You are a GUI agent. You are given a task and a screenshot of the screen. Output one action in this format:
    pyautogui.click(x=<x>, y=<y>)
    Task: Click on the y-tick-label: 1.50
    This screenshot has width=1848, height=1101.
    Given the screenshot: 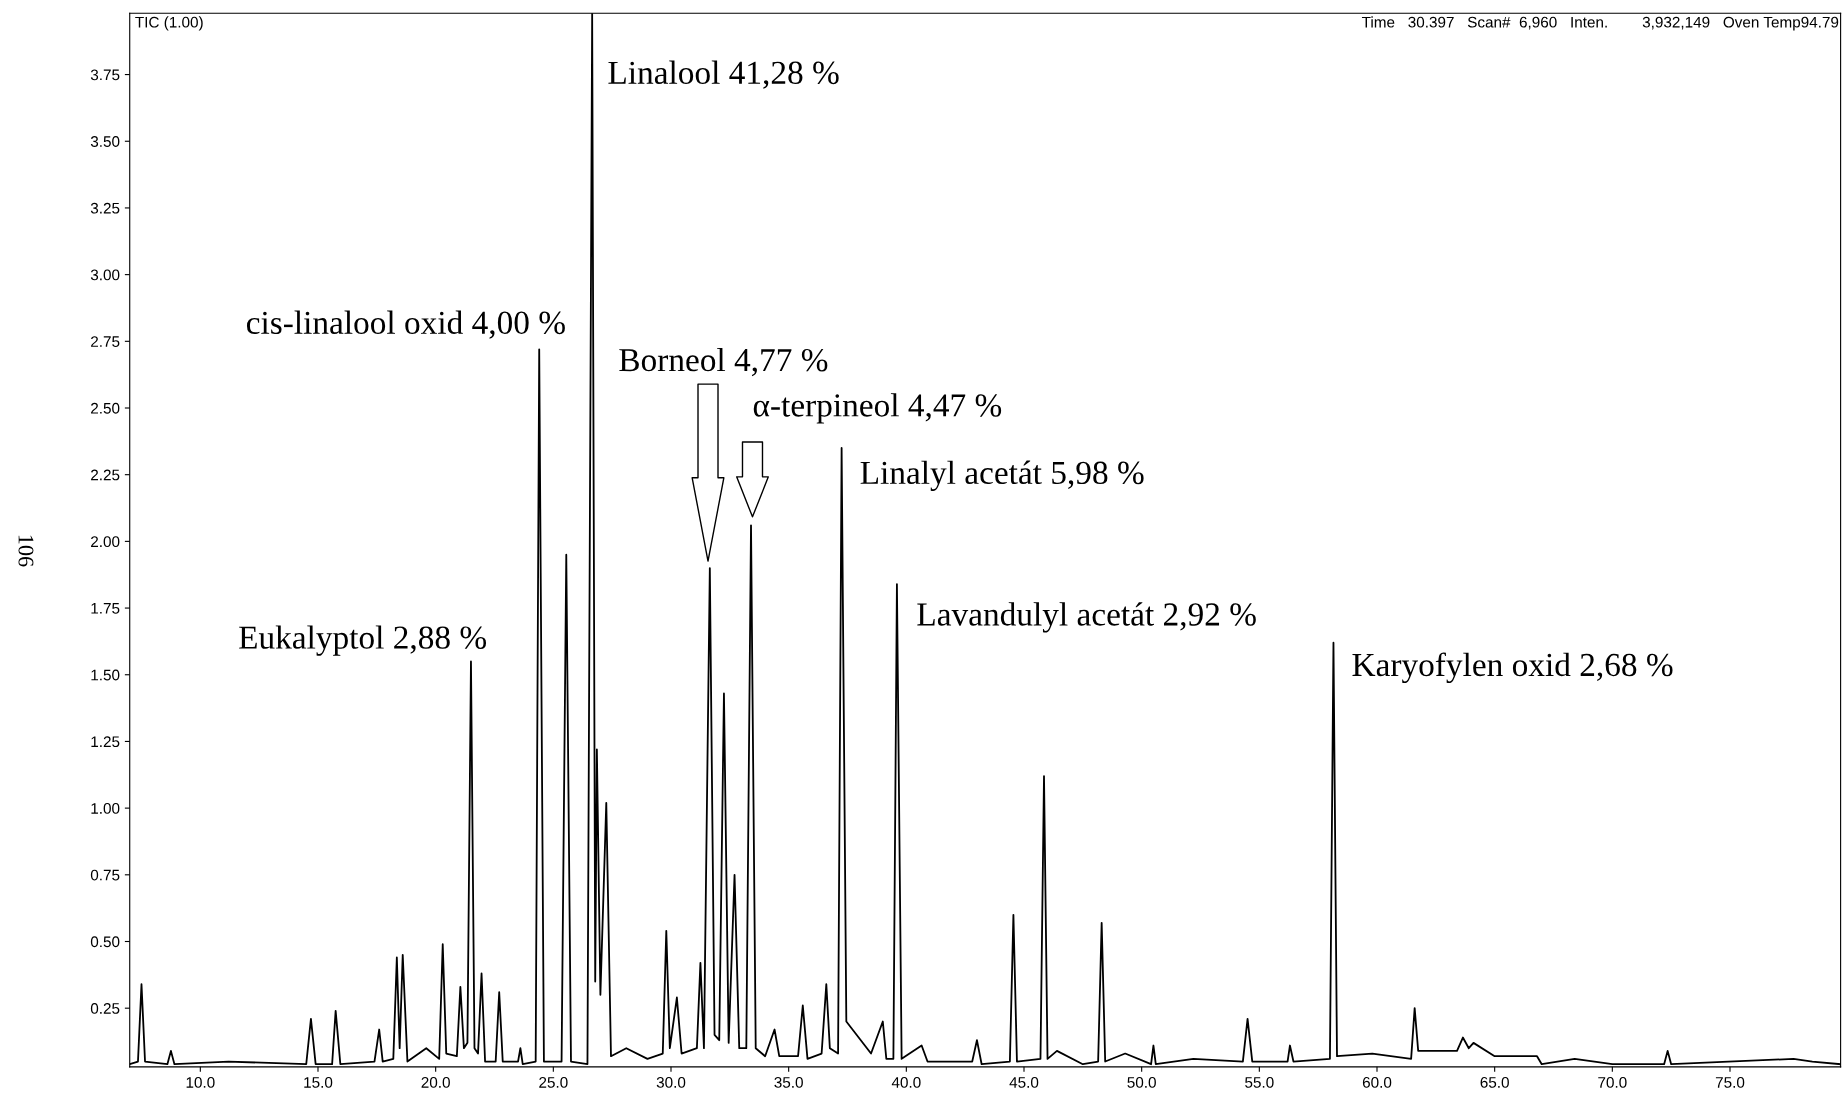 What is the action you would take?
    pyautogui.click(x=105, y=675)
    